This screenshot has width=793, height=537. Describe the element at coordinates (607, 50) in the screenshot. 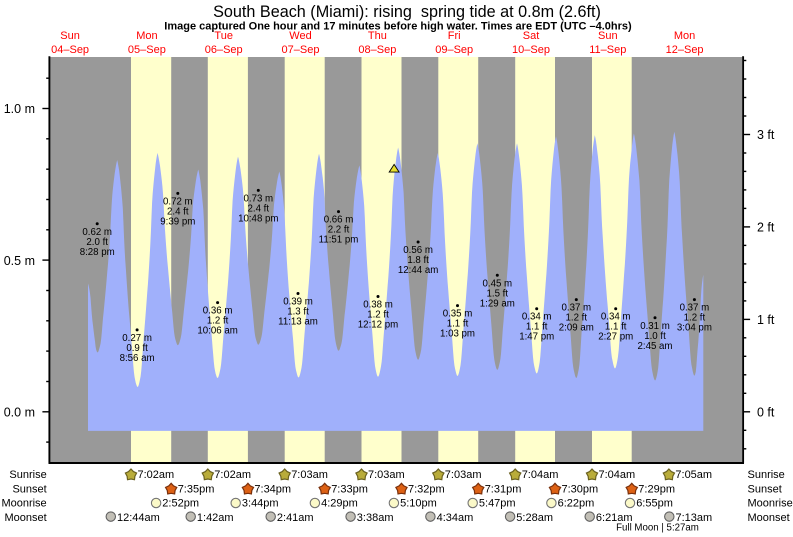

I see `svg-text: 11–Sep` at that location.